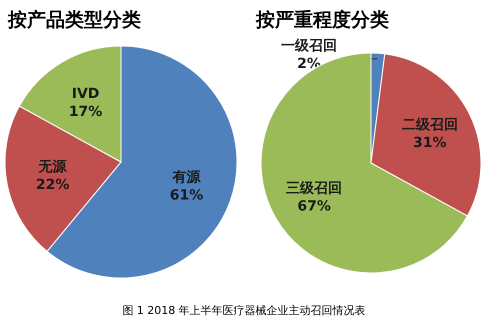 This screenshot has height=324, width=488. What do you see at coordinates (314, 188) in the screenshot?
I see `slice-label: 三级召回` at bounding box center [314, 188].